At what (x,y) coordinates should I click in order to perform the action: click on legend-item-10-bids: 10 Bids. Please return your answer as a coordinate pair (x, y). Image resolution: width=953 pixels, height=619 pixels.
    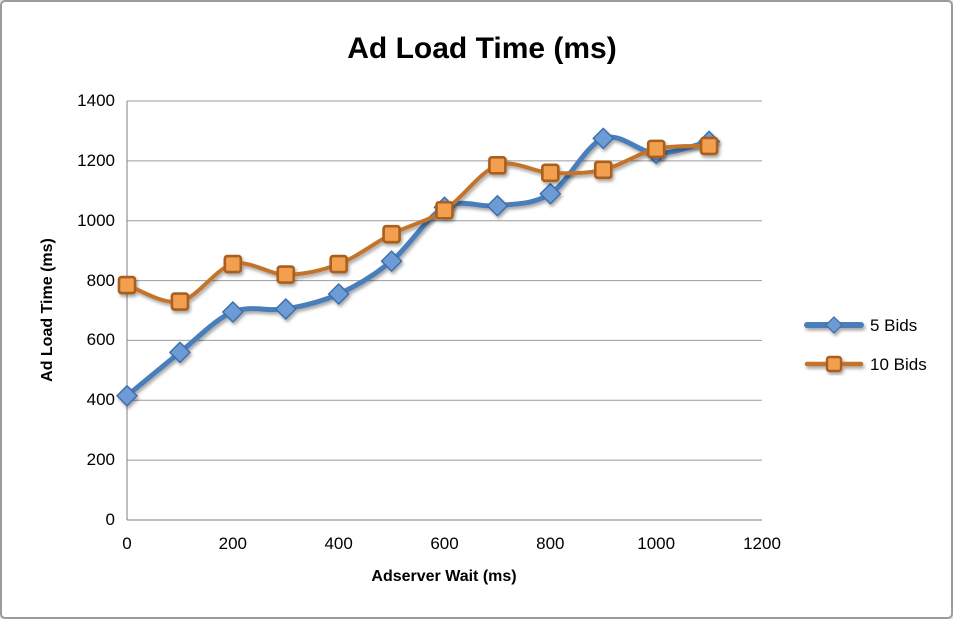
    Looking at the image, I should click on (864, 364).